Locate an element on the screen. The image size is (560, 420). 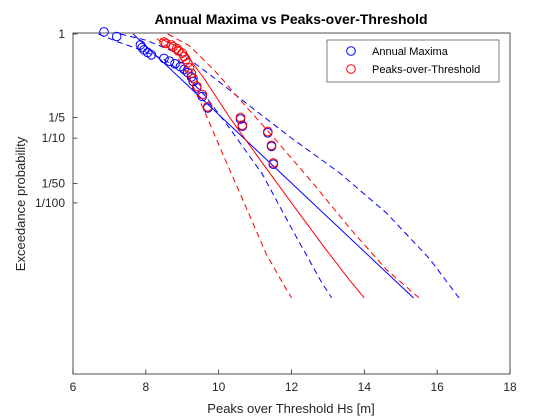
x-tick-label: 14 is located at coordinates (365, 387).